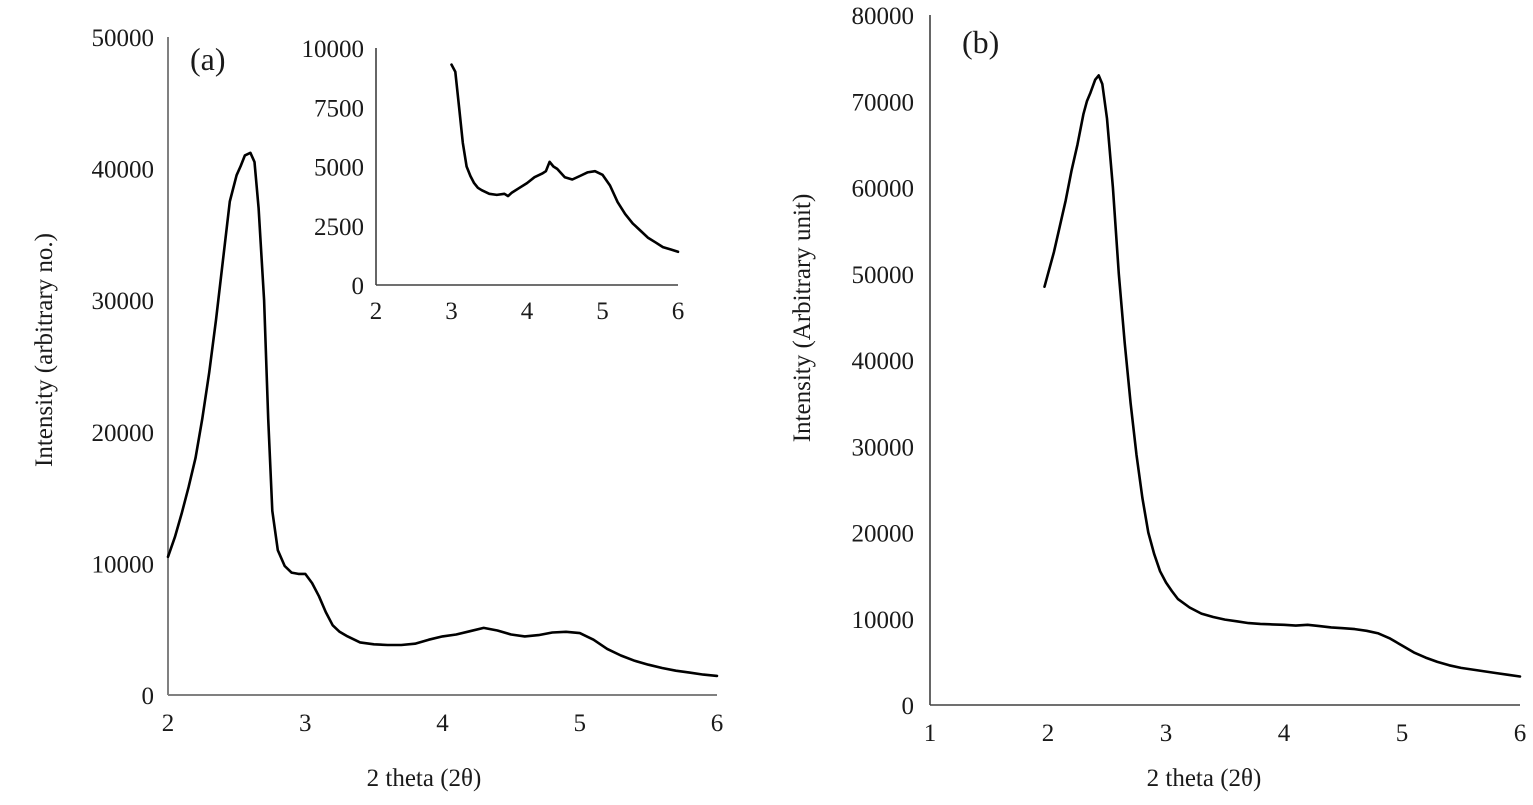 The image size is (1533, 805). Describe the element at coordinates (980, 42) in the screenshot. I see `panel-label: (b)` at that location.